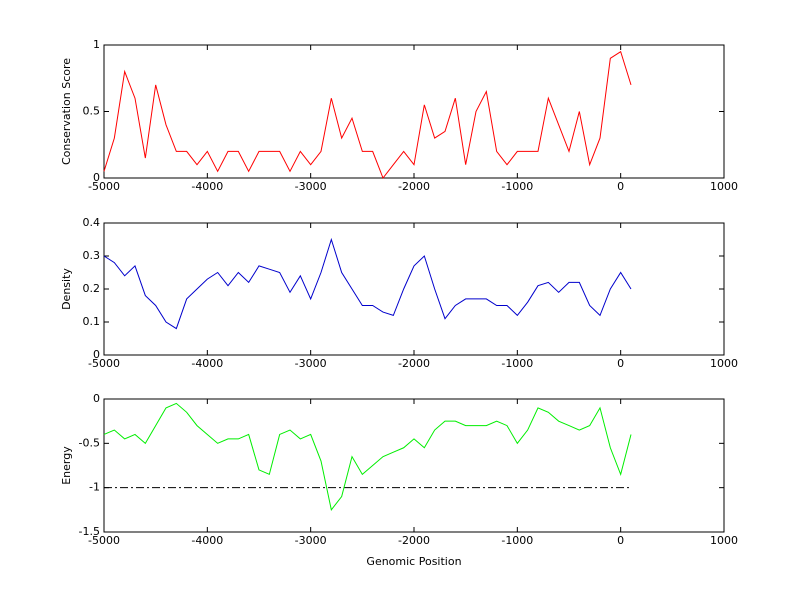  I want to click on y-tick-label: 0.1, so click(92, 321).